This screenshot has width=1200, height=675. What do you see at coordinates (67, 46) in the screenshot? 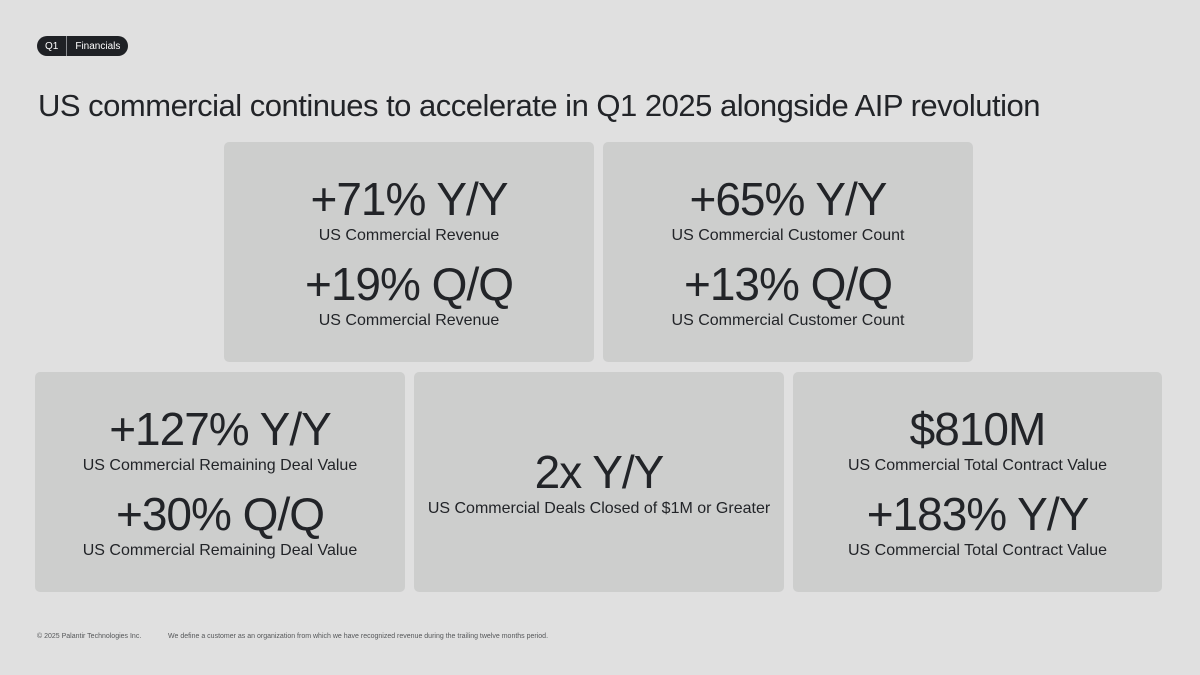
I see `section-tag-divider` at bounding box center [67, 46].